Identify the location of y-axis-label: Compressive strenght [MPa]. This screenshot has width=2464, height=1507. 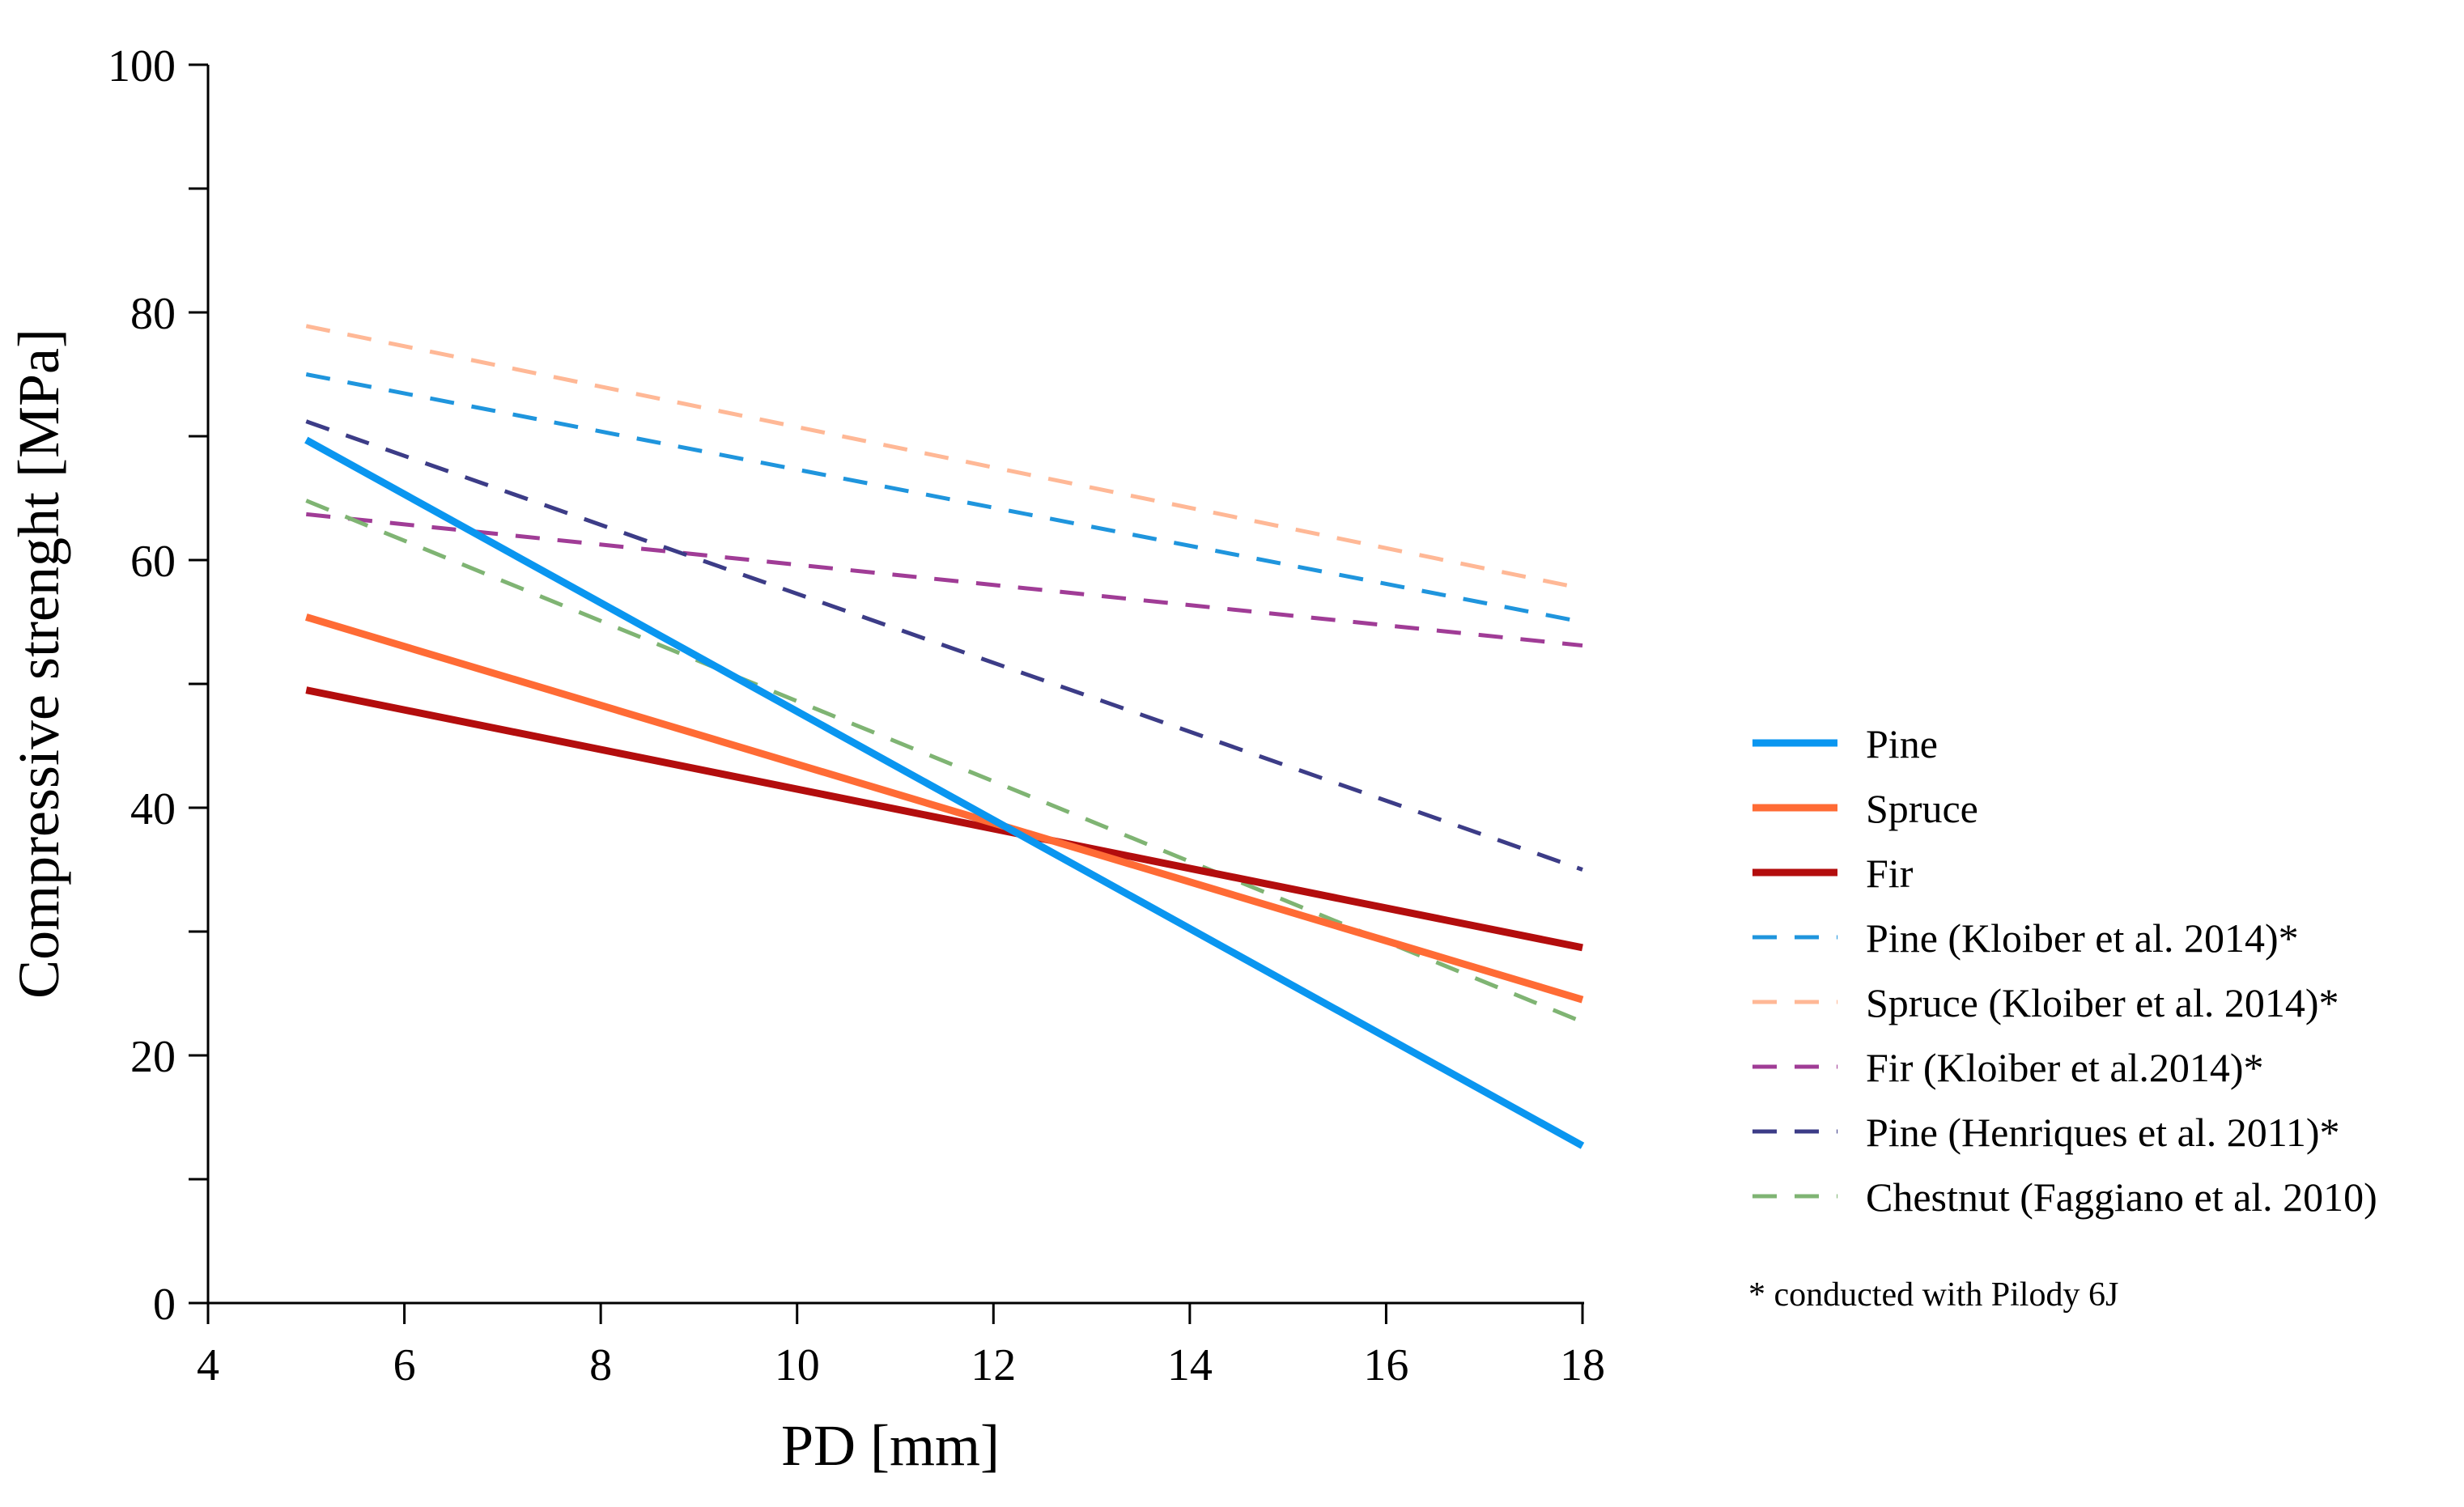
(38, 664).